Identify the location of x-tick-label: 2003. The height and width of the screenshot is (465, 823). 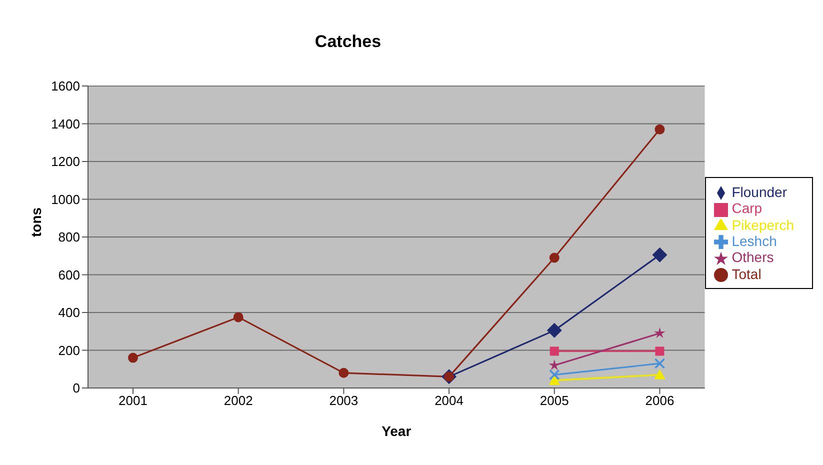
(343, 400).